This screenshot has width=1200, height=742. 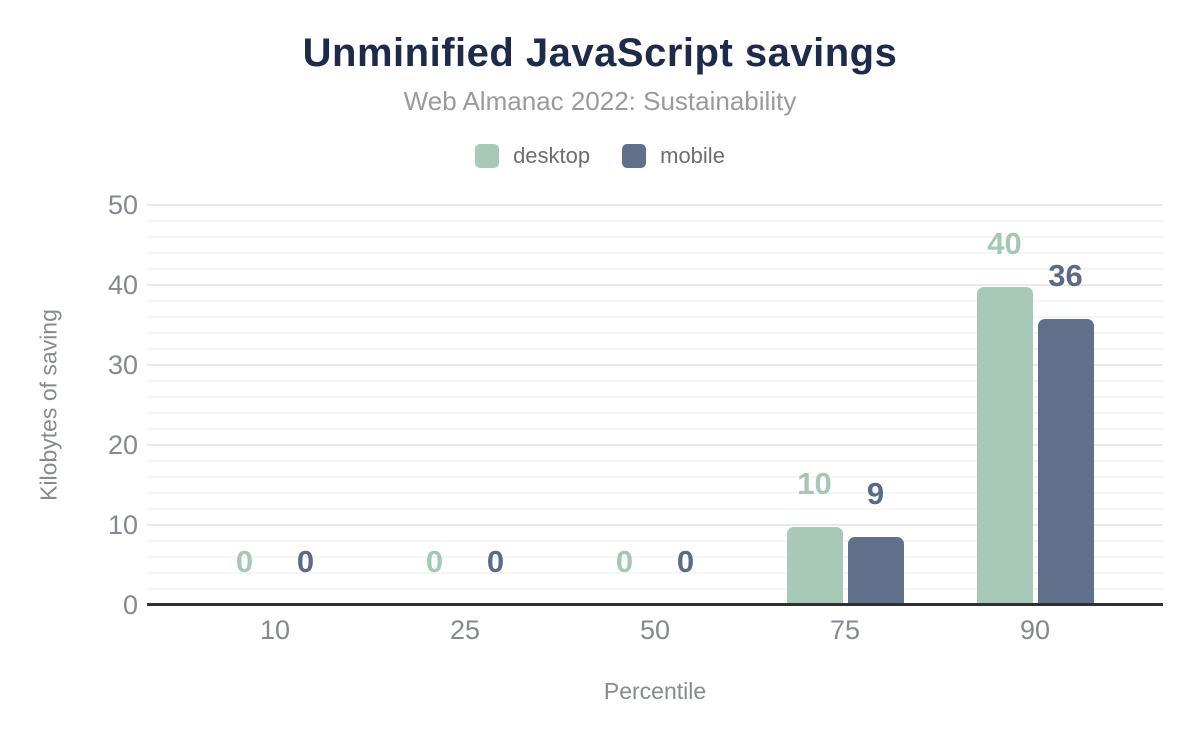 I want to click on desktop-swatch-icon, so click(x=487, y=156).